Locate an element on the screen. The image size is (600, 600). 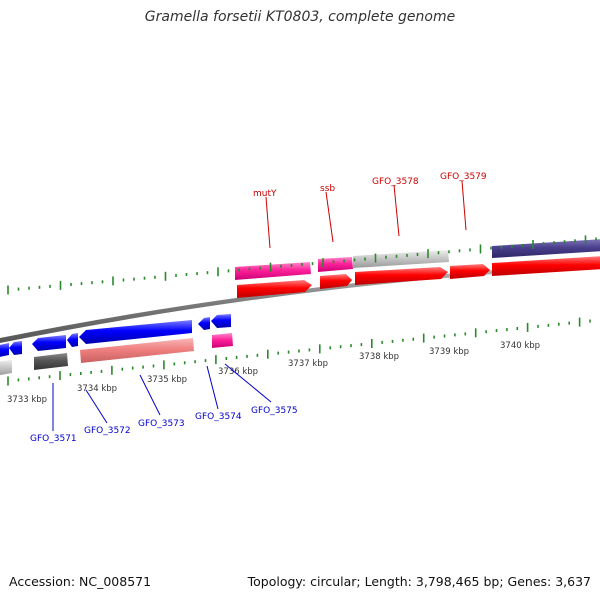
tick-row-top is located at coordinates (302, 265).